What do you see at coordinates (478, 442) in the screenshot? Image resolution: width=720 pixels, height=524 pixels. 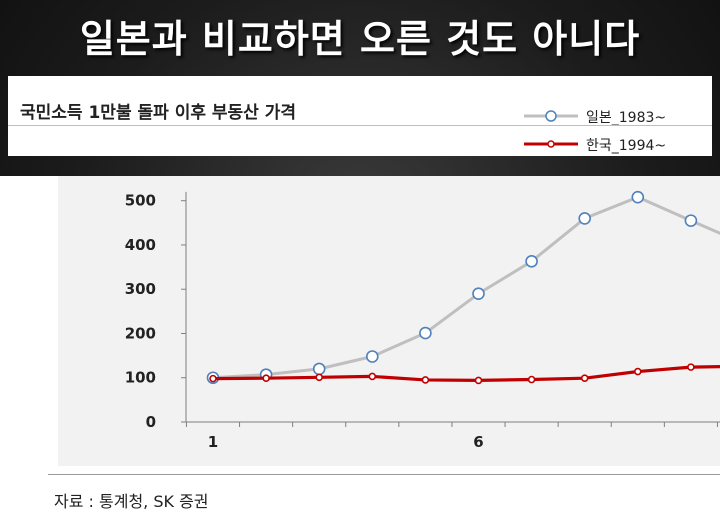 I see `x-tick-label: 6` at bounding box center [478, 442].